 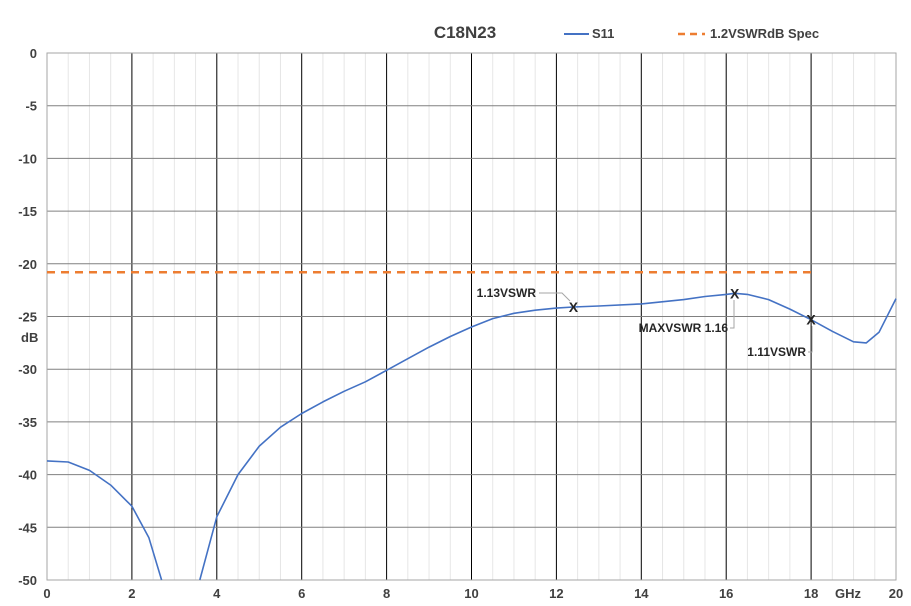 I want to click on x-axis-tick-labels: 0 2 4 6 8 10 12 14 16 18 20 GHz, so click(x=473, y=593).